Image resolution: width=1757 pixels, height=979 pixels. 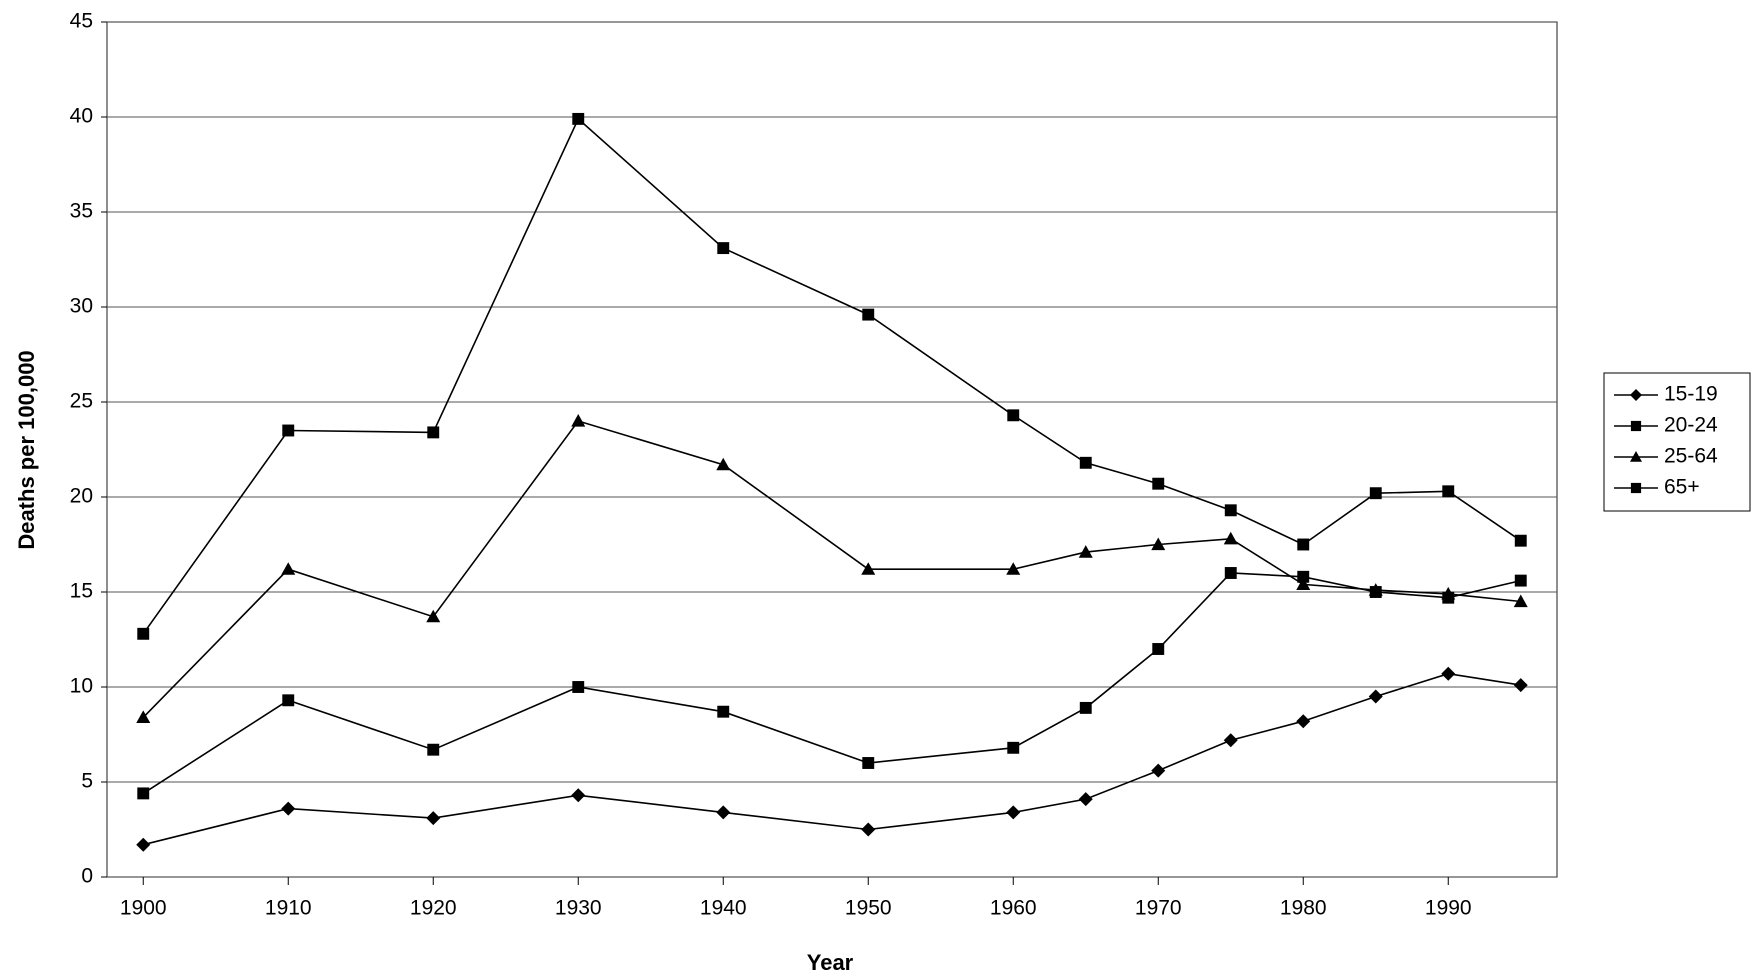 What do you see at coordinates (1303, 908) in the screenshot?
I see `x-tick-label: 1980` at bounding box center [1303, 908].